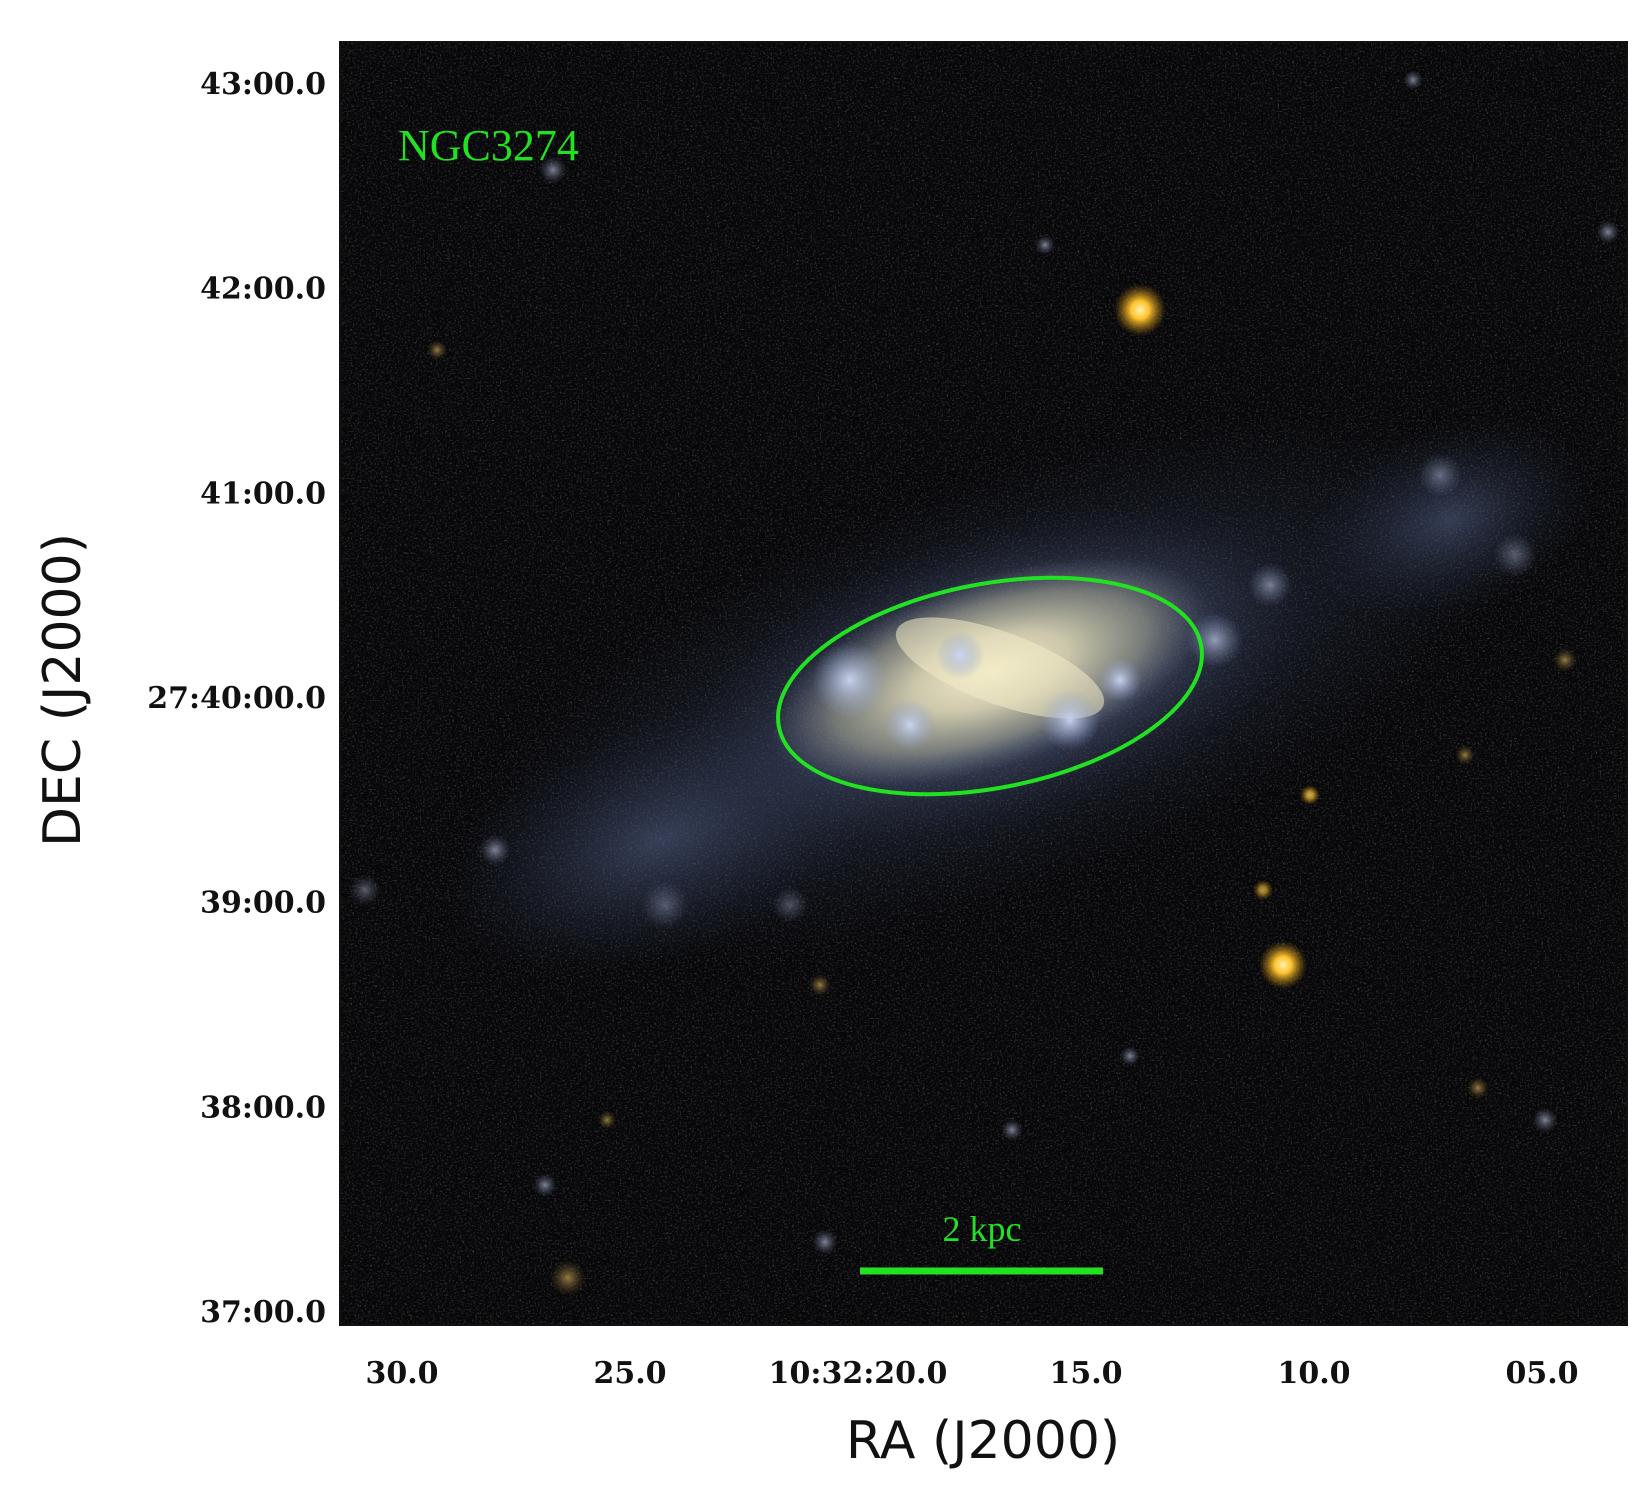 The height and width of the screenshot is (1500, 1650). I want to click on ra-tick-label: 30.0, so click(401, 1373).